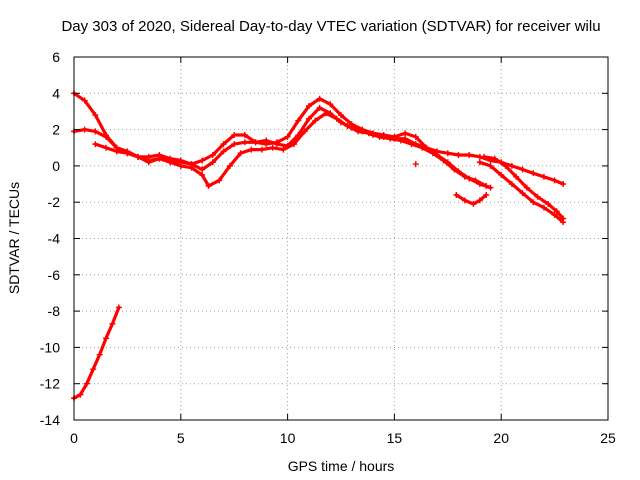 The width and height of the screenshot is (640, 480). What do you see at coordinates (54, 239) in the screenshot?
I see `y-tick-label: -4` at bounding box center [54, 239].